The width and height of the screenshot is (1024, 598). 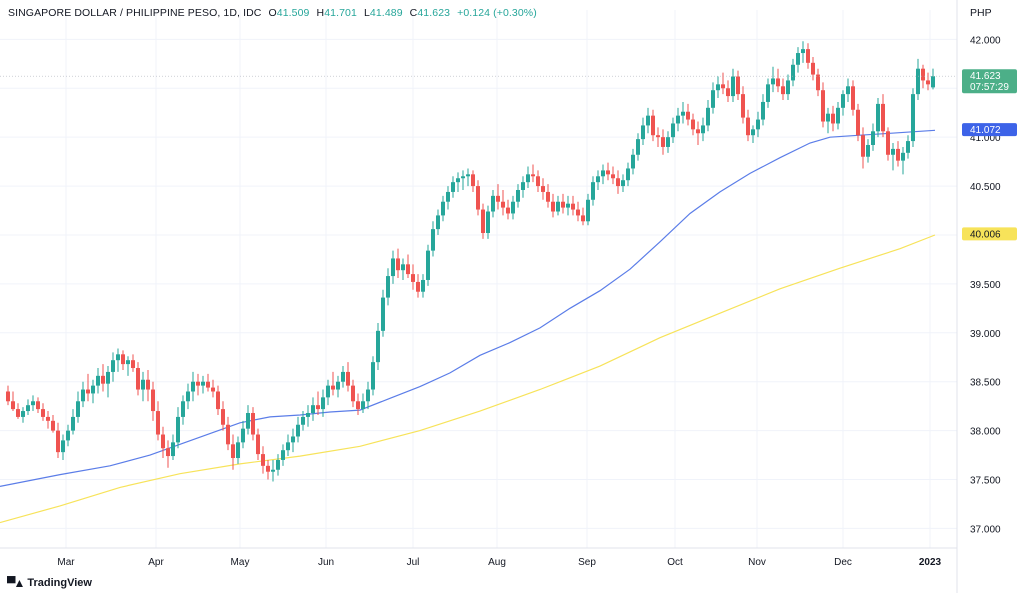 What do you see at coordinates (49, 583) in the screenshot?
I see `tradingview-logo: ▀▲ TradingView` at bounding box center [49, 583].